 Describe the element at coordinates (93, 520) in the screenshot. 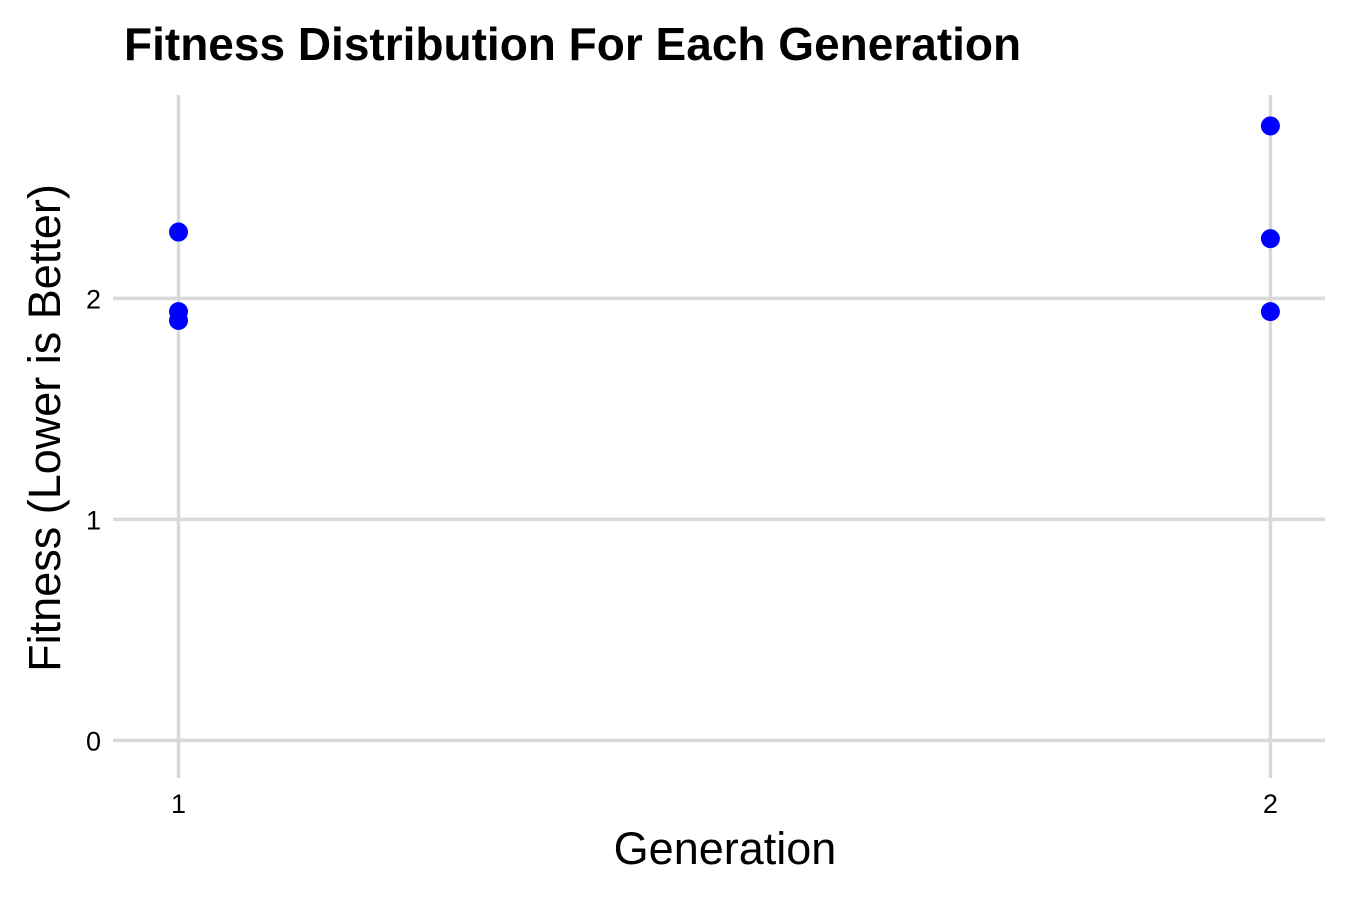

I see `y-tick-label: 1` at that location.